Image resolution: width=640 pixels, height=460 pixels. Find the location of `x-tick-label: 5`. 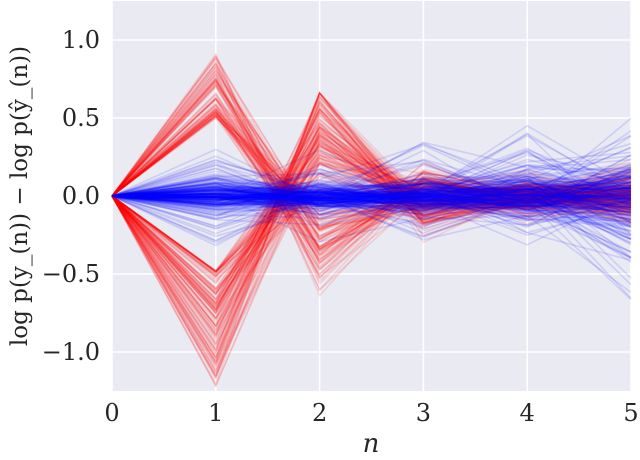

x-tick-label: 5 is located at coordinates (630, 413).